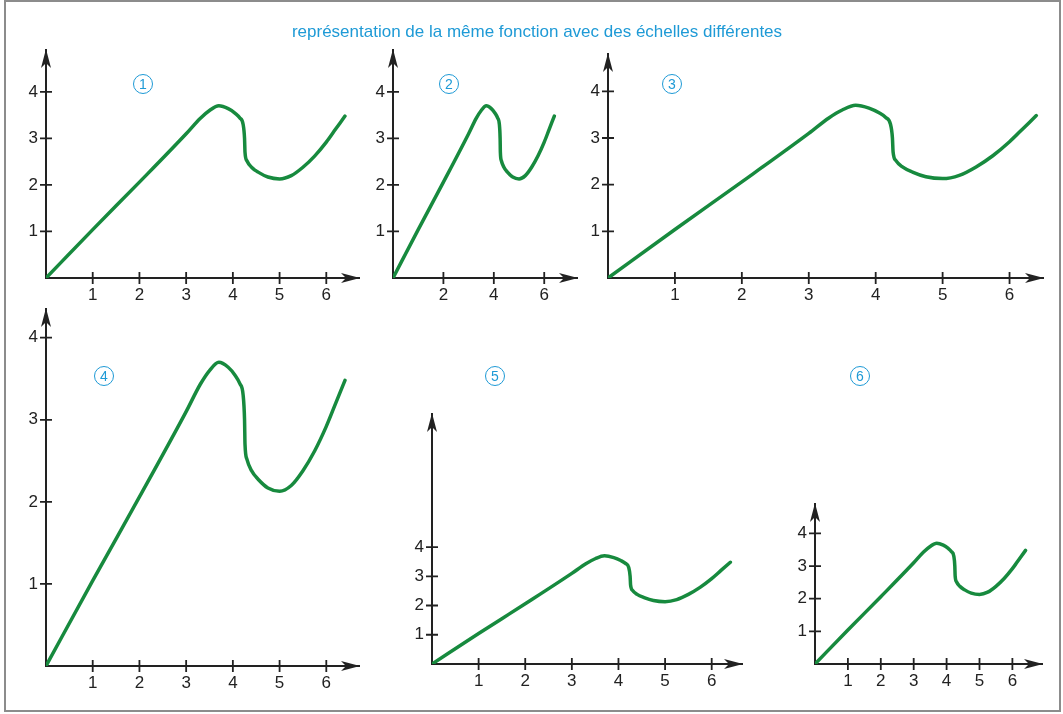 The image size is (1063, 714). Describe the element at coordinates (495, 376) in the screenshot. I see `text: 5` at that location.